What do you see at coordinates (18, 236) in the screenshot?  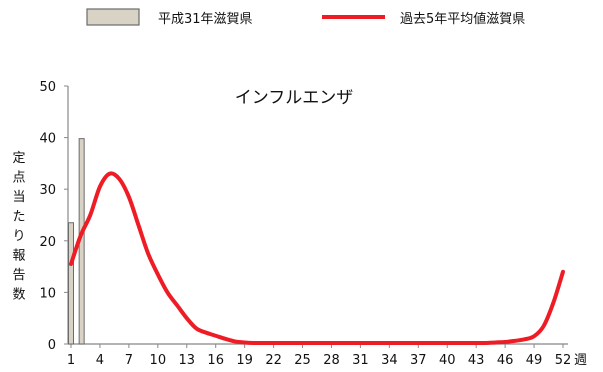 I see `y-label-char: り` at bounding box center [18, 236].